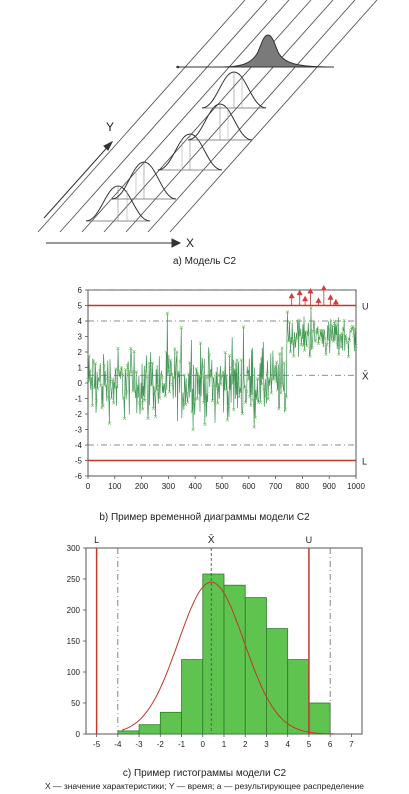 This screenshot has width=409, height=794. What do you see at coordinates (204, 517) in the screenshot?
I see `time-chart-caption: b) Пример временной диаграммы модели C2` at bounding box center [204, 517].